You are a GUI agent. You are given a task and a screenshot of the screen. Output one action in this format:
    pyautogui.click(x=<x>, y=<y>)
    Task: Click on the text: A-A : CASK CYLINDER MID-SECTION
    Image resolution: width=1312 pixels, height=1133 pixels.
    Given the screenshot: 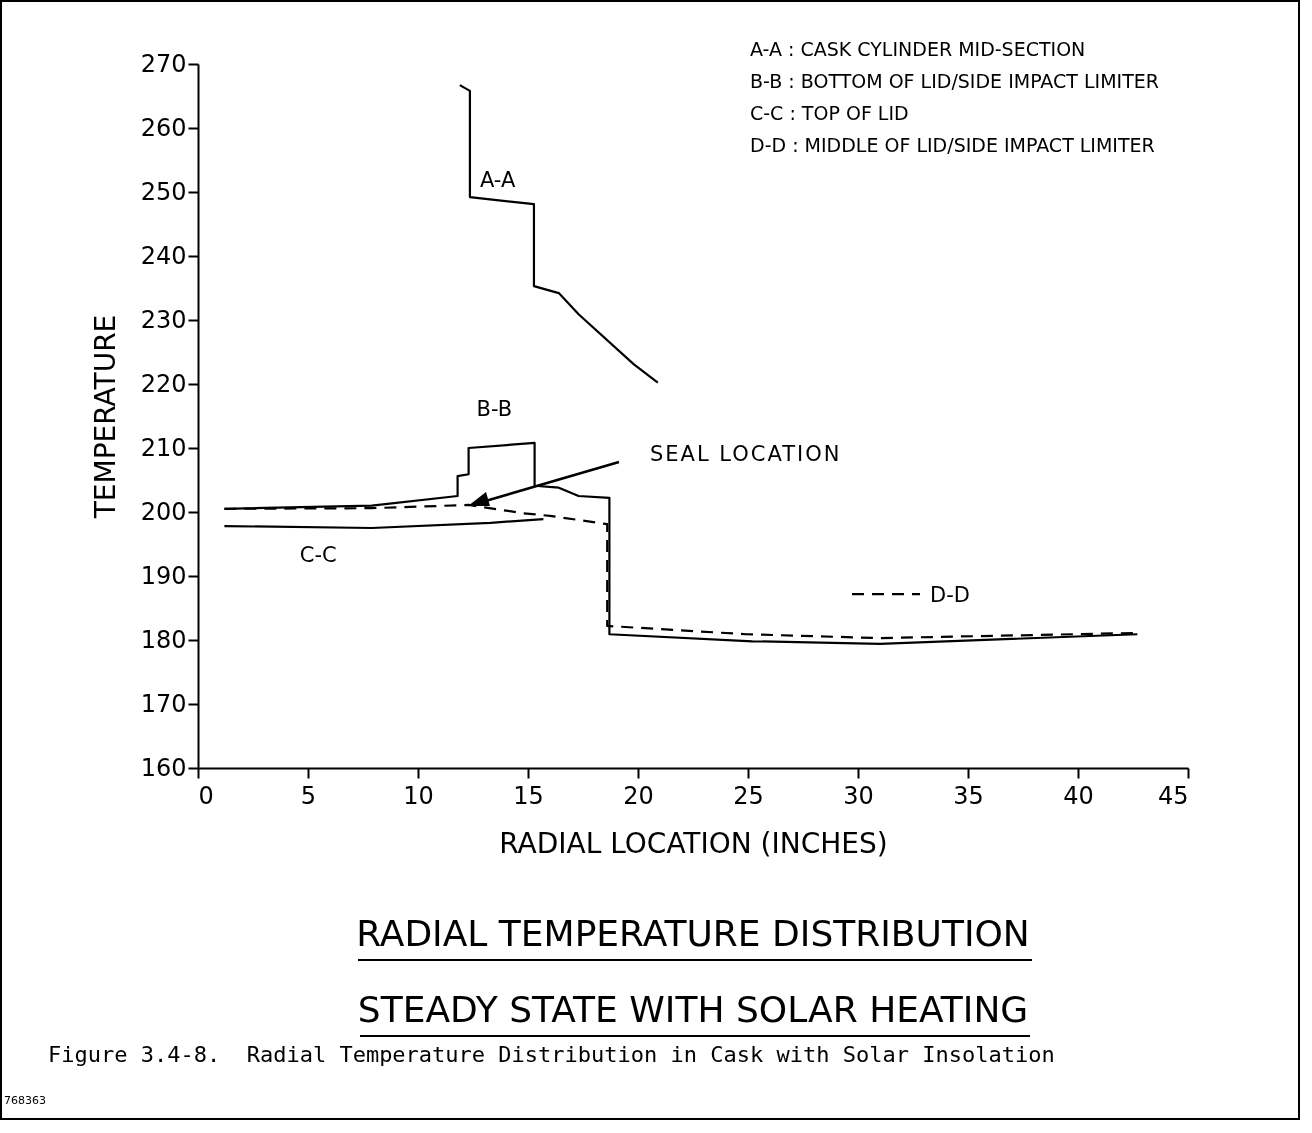 What is the action you would take?
    pyautogui.click(x=918, y=49)
    